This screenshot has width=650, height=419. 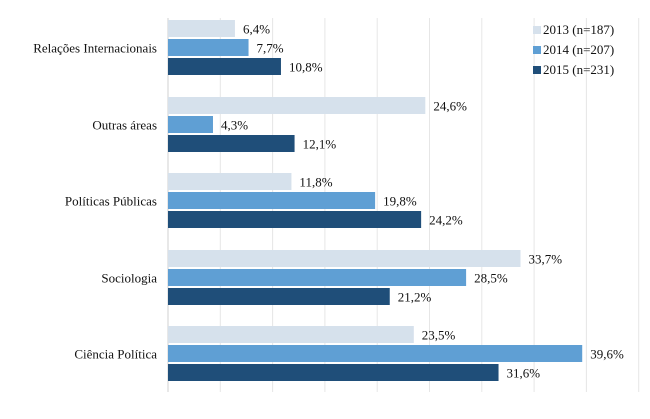 What do you see at coordinates (315, 182) in the screenshot?
I see `data-label: 11,8%` at bounding box center [315, 182].